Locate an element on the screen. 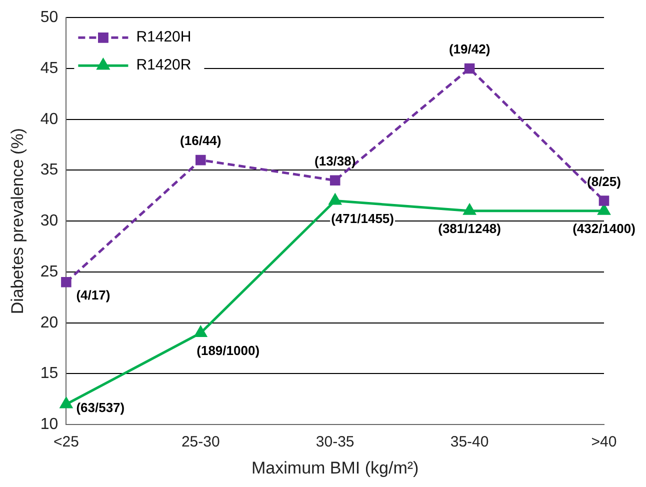 This screenshot has width=646, height=487. x-tick-label: <25 is located at coordinates (66, 442).